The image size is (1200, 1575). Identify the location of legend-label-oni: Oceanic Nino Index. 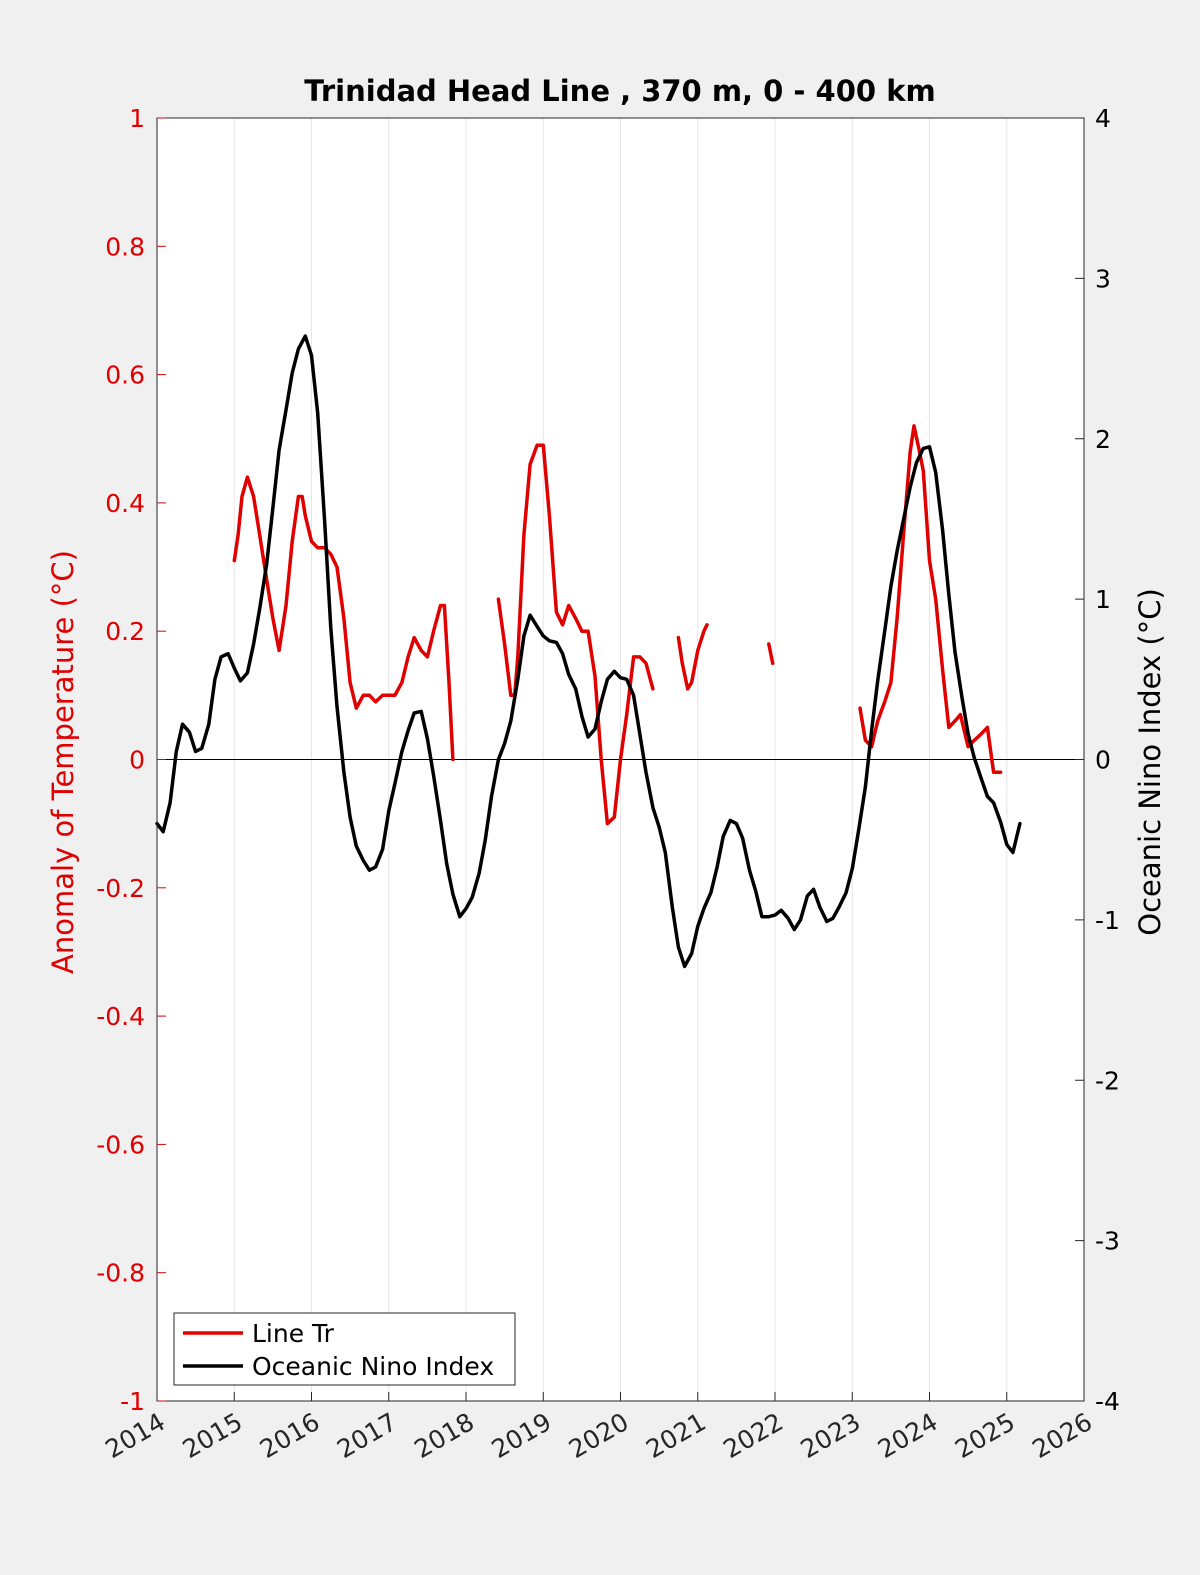
(373, 1366).